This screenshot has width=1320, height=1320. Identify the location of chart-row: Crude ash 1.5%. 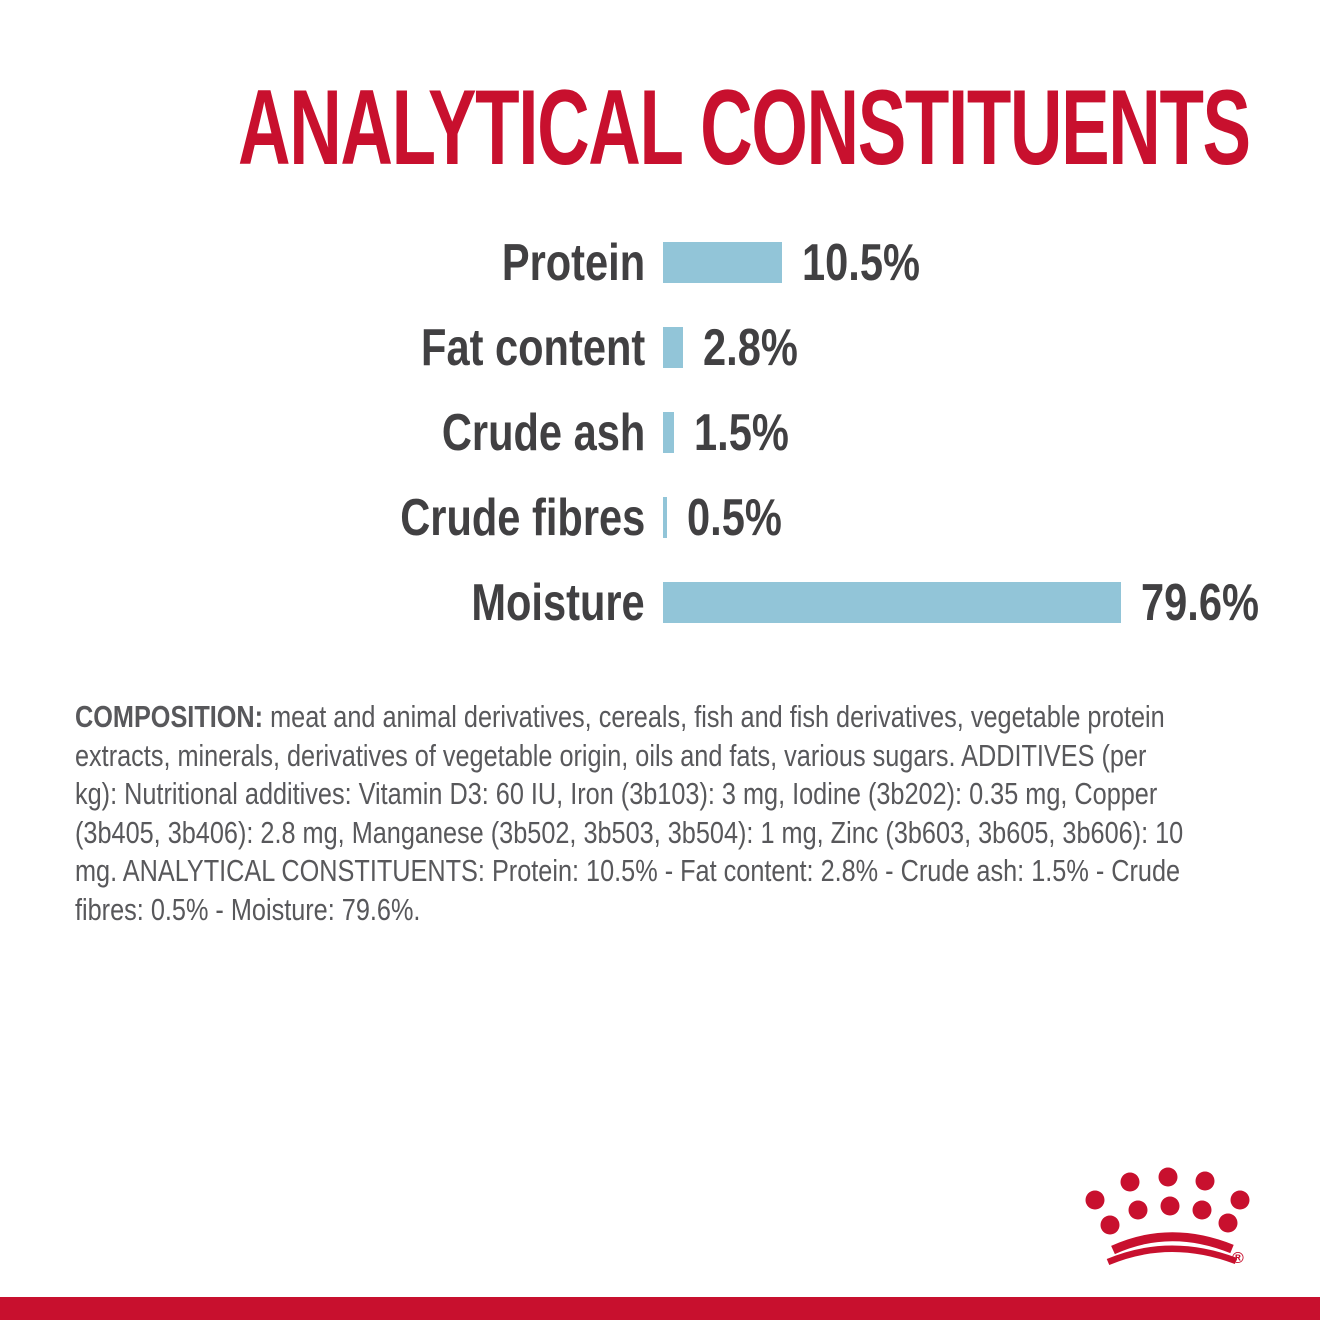
(660, 432).